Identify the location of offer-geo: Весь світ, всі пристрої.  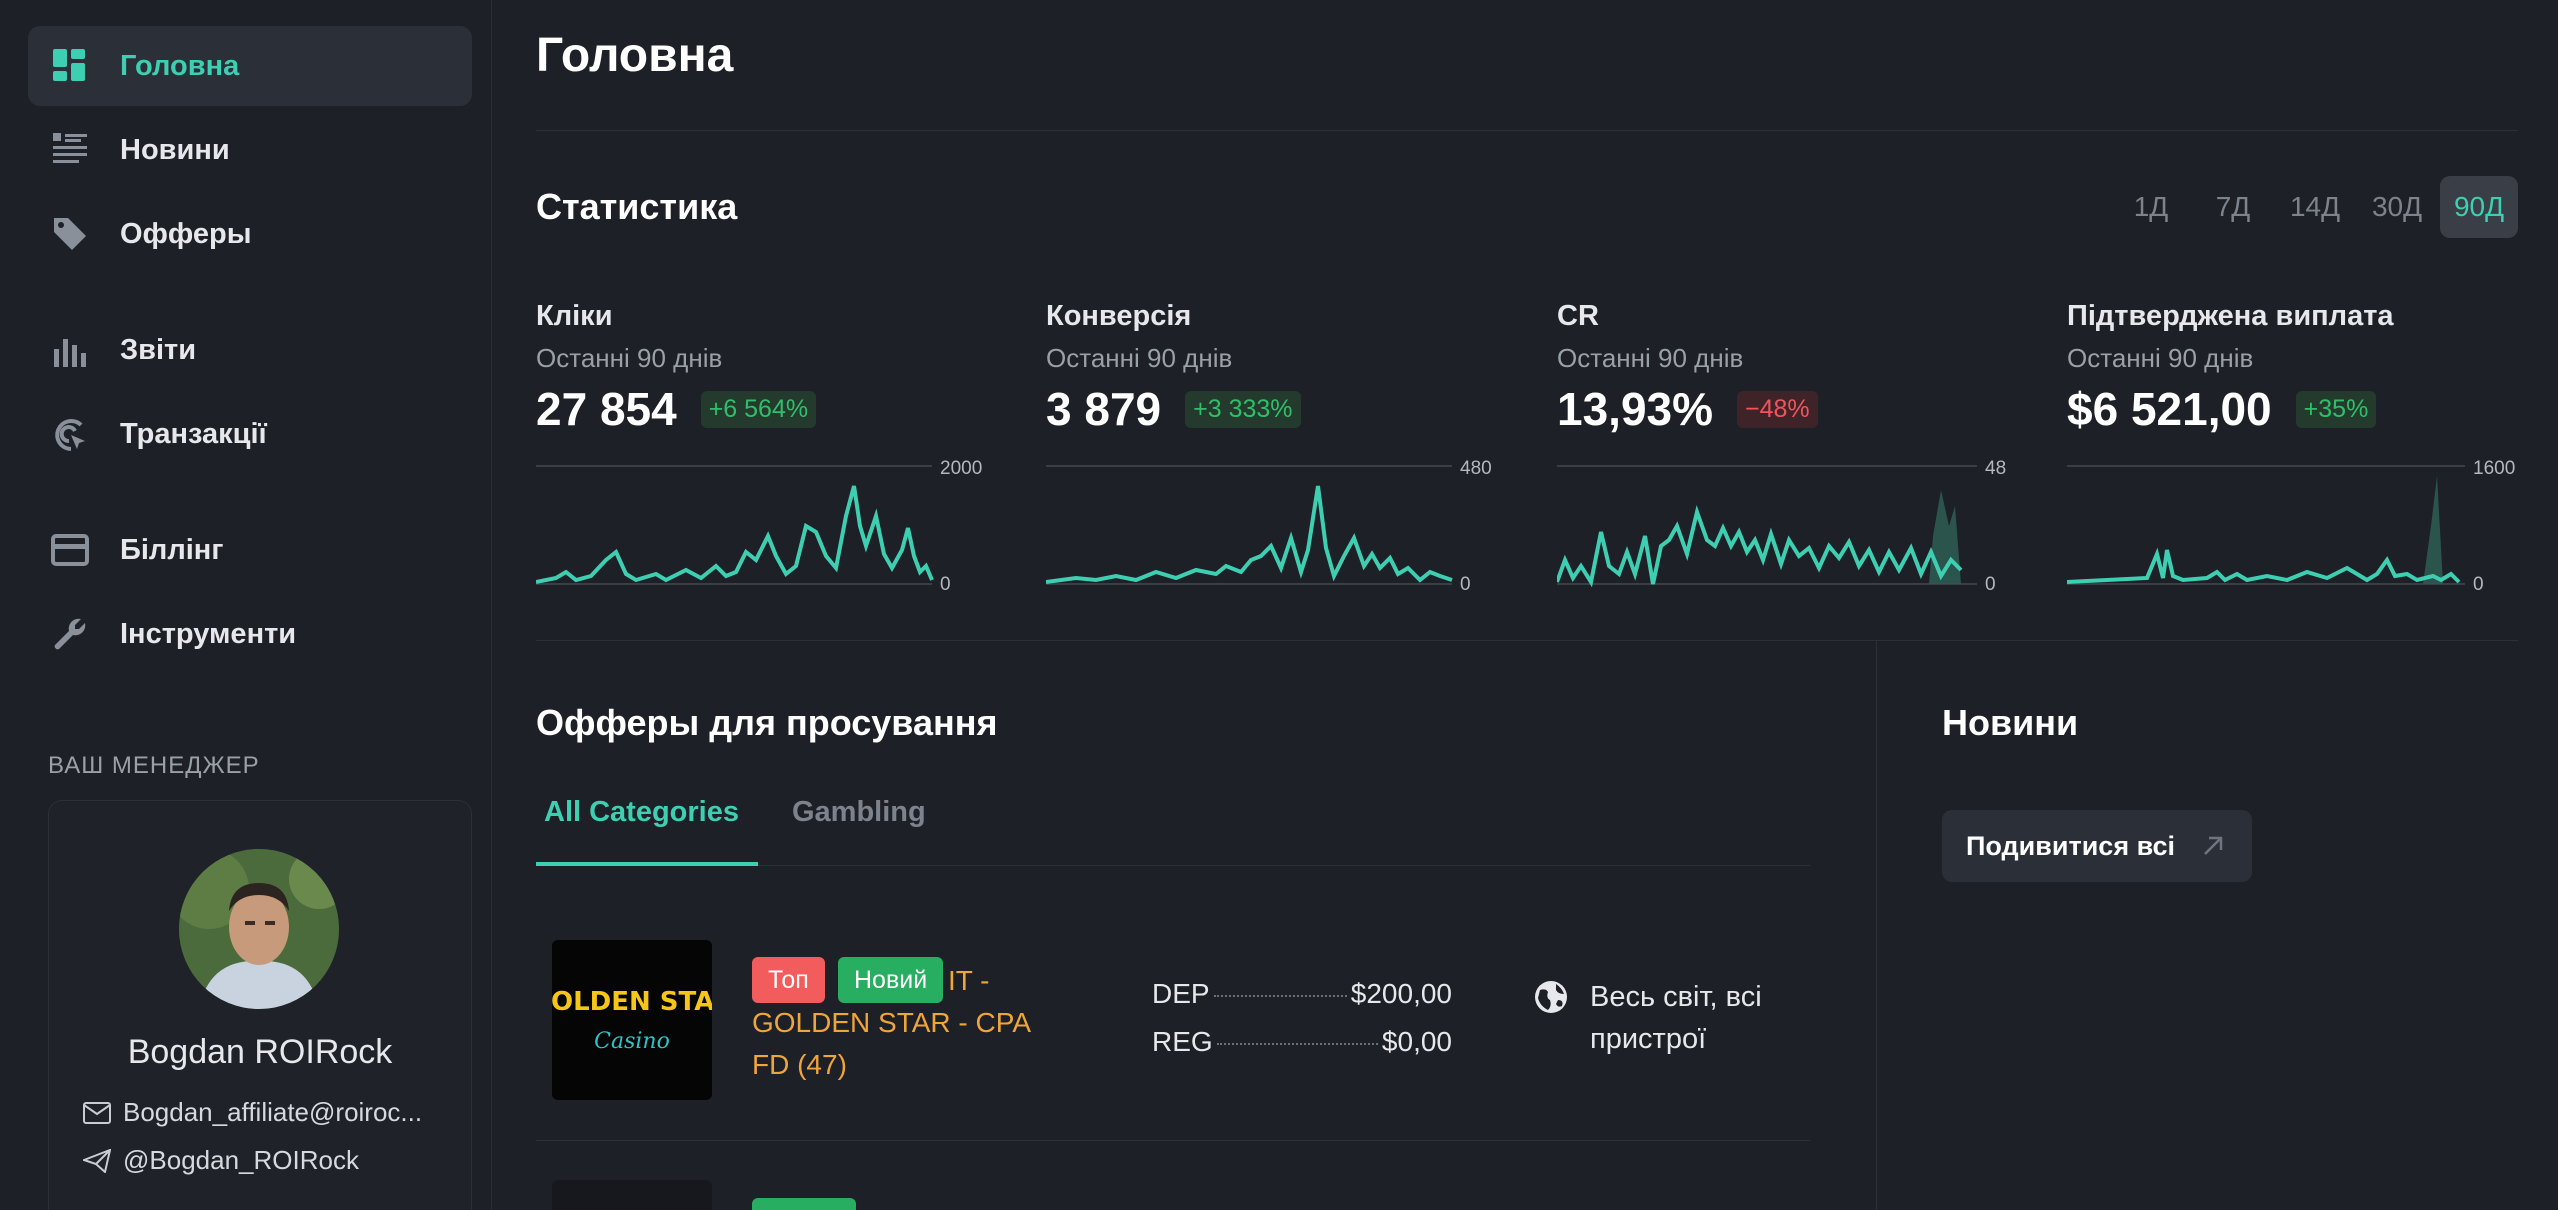
(1672, 1020).